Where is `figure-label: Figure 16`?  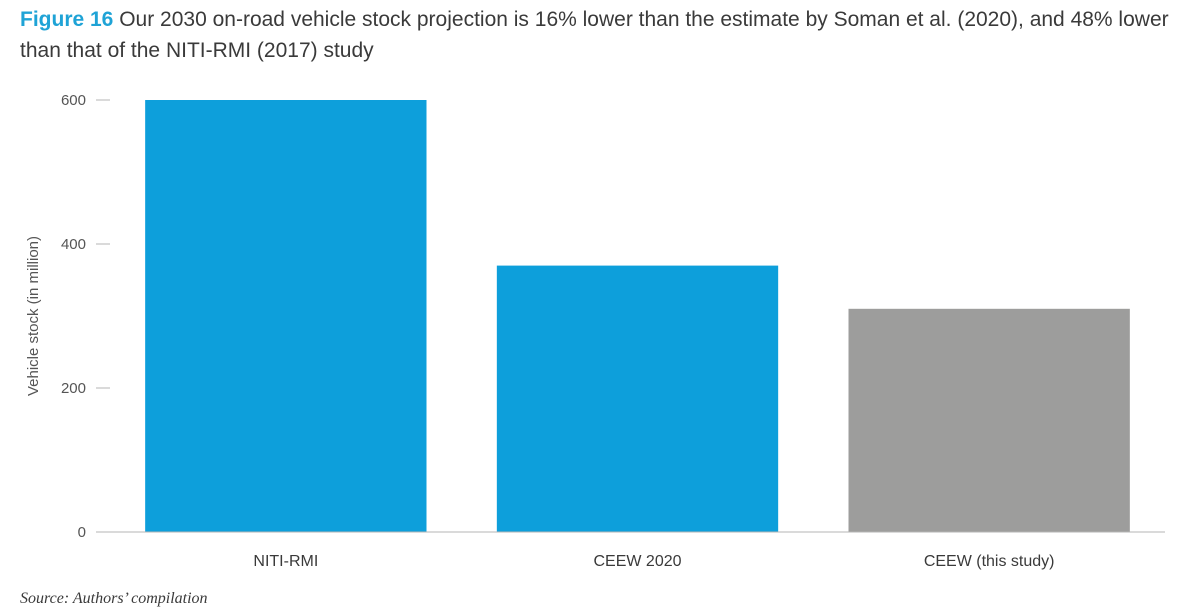
figure-label: Figure 16 is located at coordinates (67, 19).